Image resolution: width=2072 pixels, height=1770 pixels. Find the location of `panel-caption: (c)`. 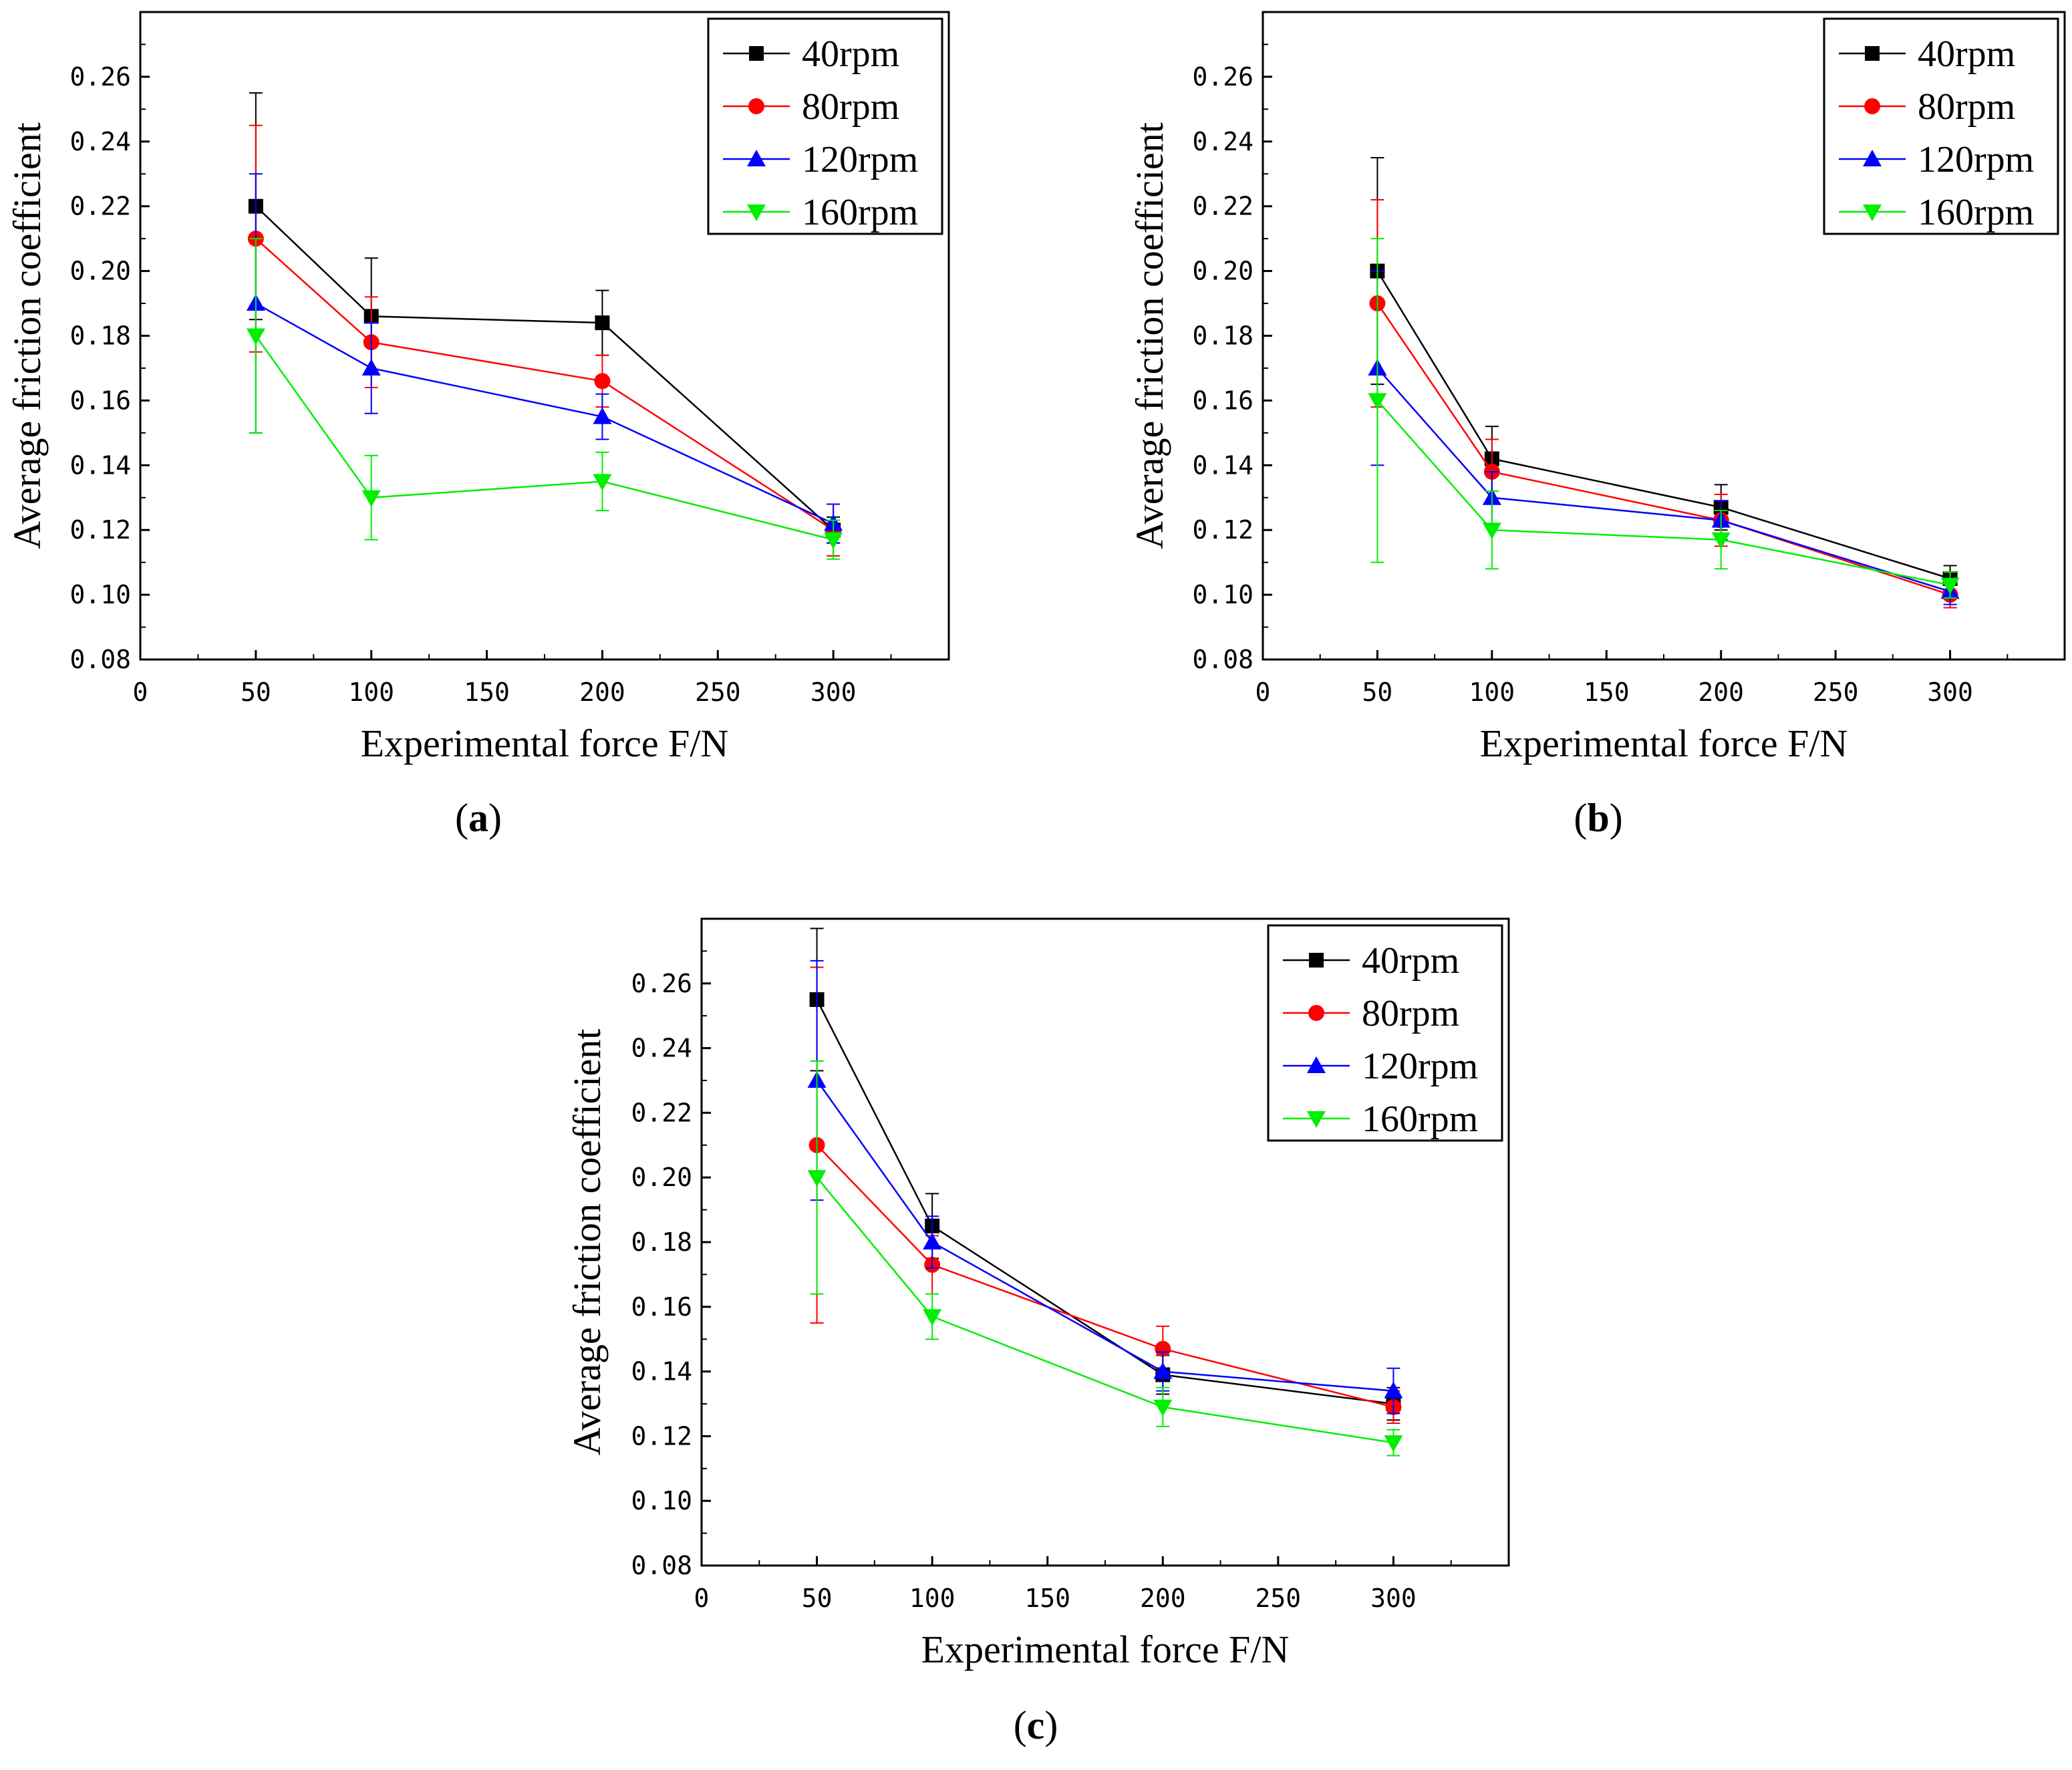

panel-caption: (c) is located at coordinates (1036, 1725).